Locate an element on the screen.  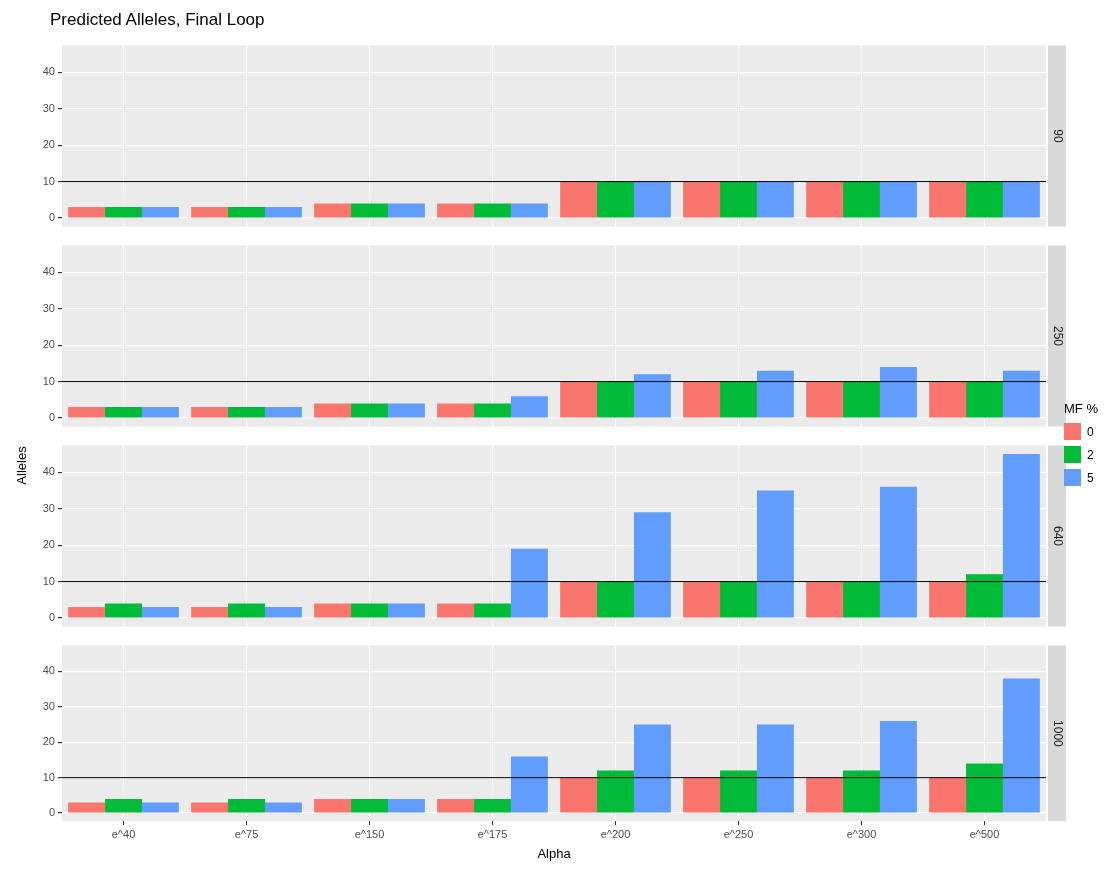
x-tick-label: e^150 is located at coordinates (369, 833).